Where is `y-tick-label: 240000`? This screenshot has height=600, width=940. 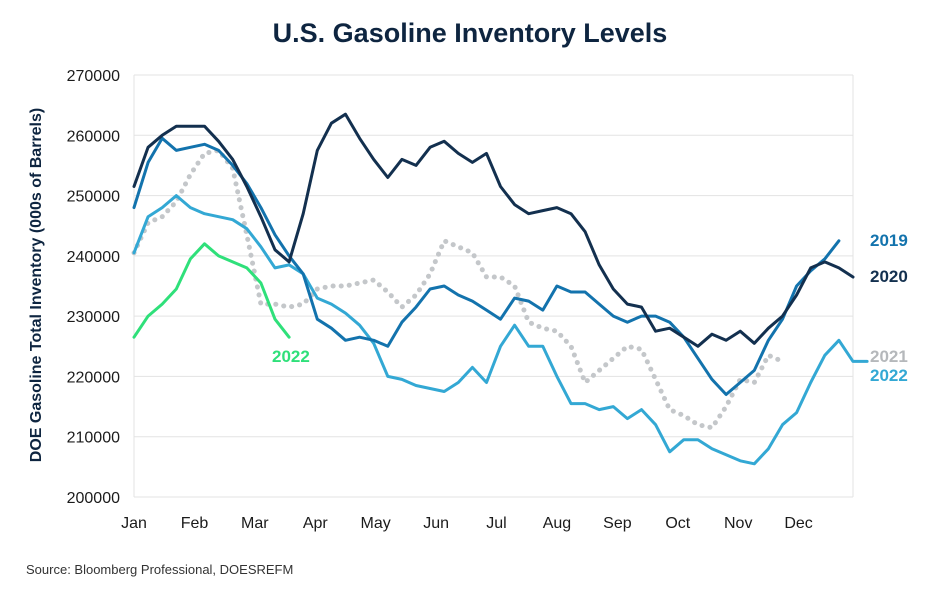
y-tick-label: 240000 is located at coordinates (93, 257).